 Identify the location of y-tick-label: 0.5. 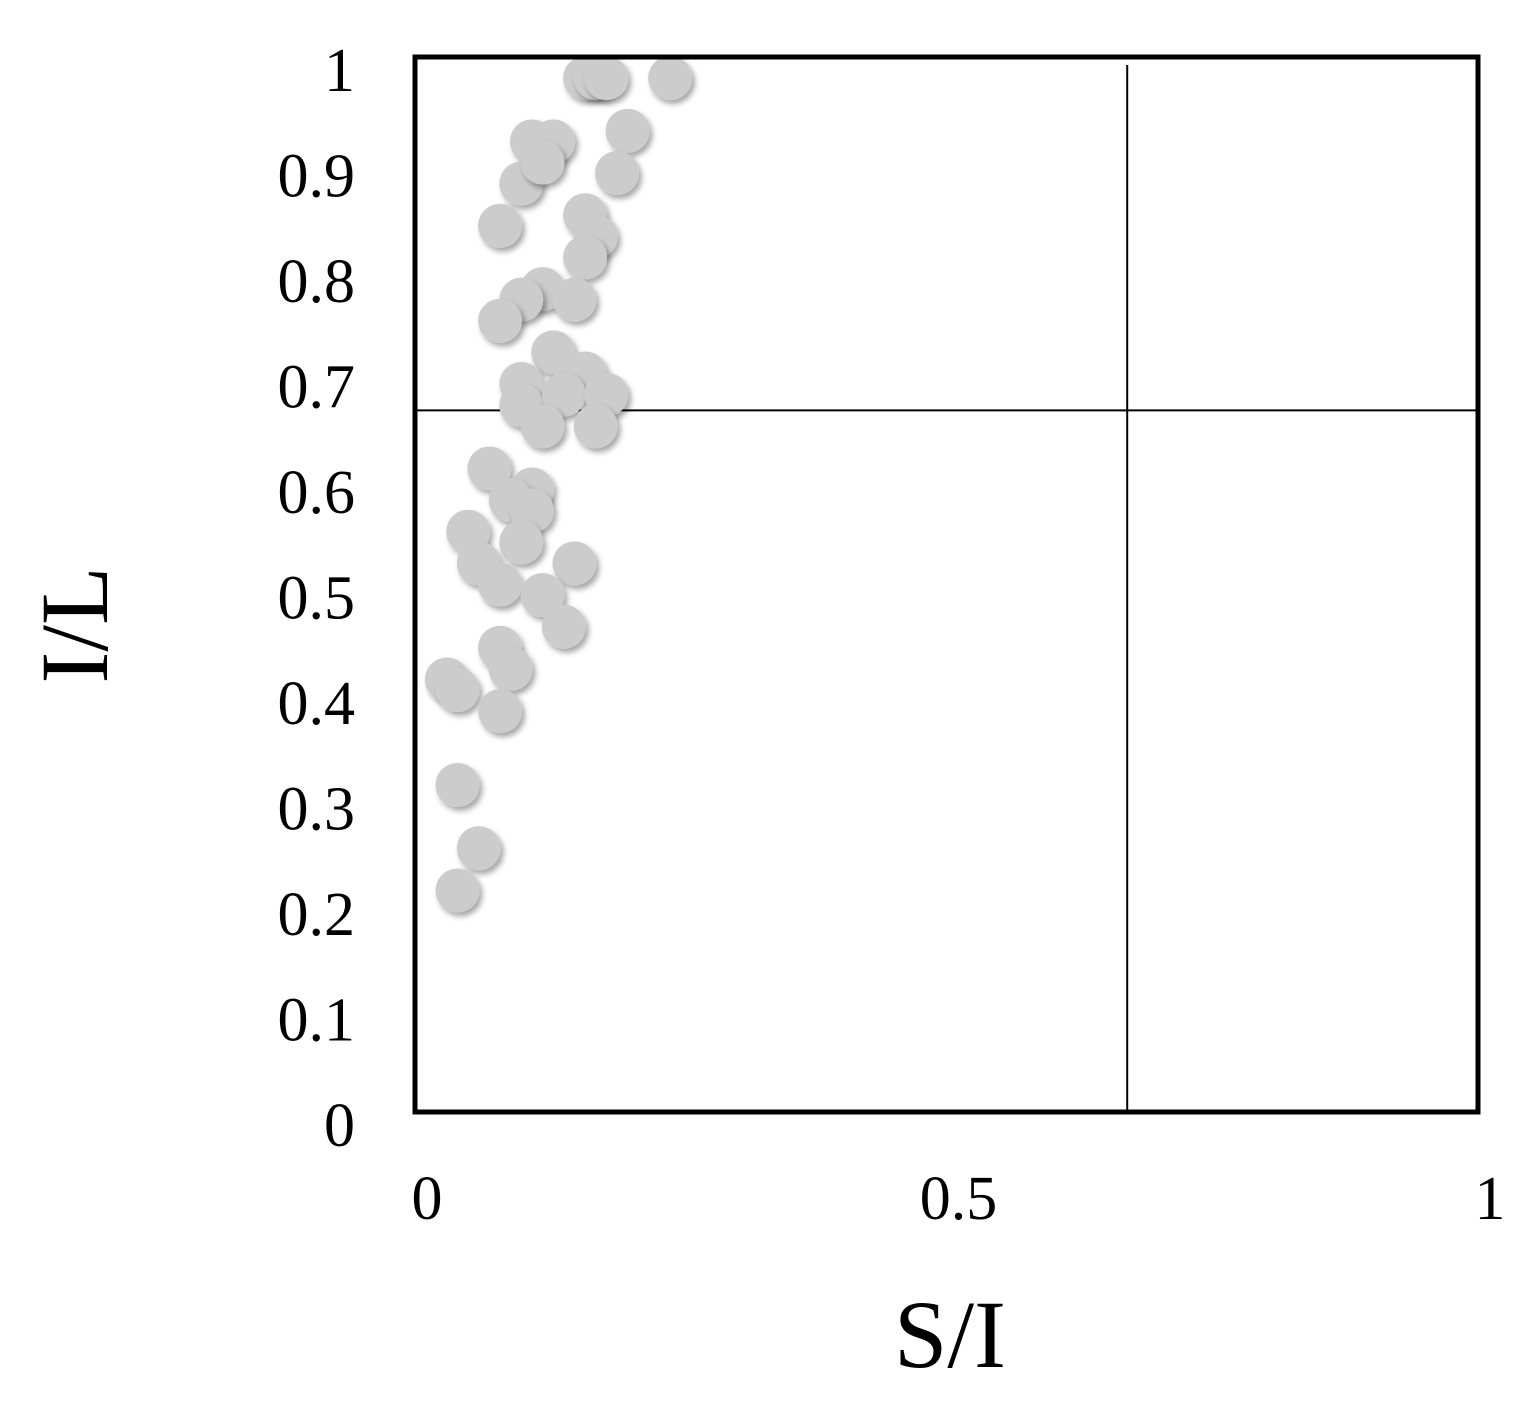
(317, 599).